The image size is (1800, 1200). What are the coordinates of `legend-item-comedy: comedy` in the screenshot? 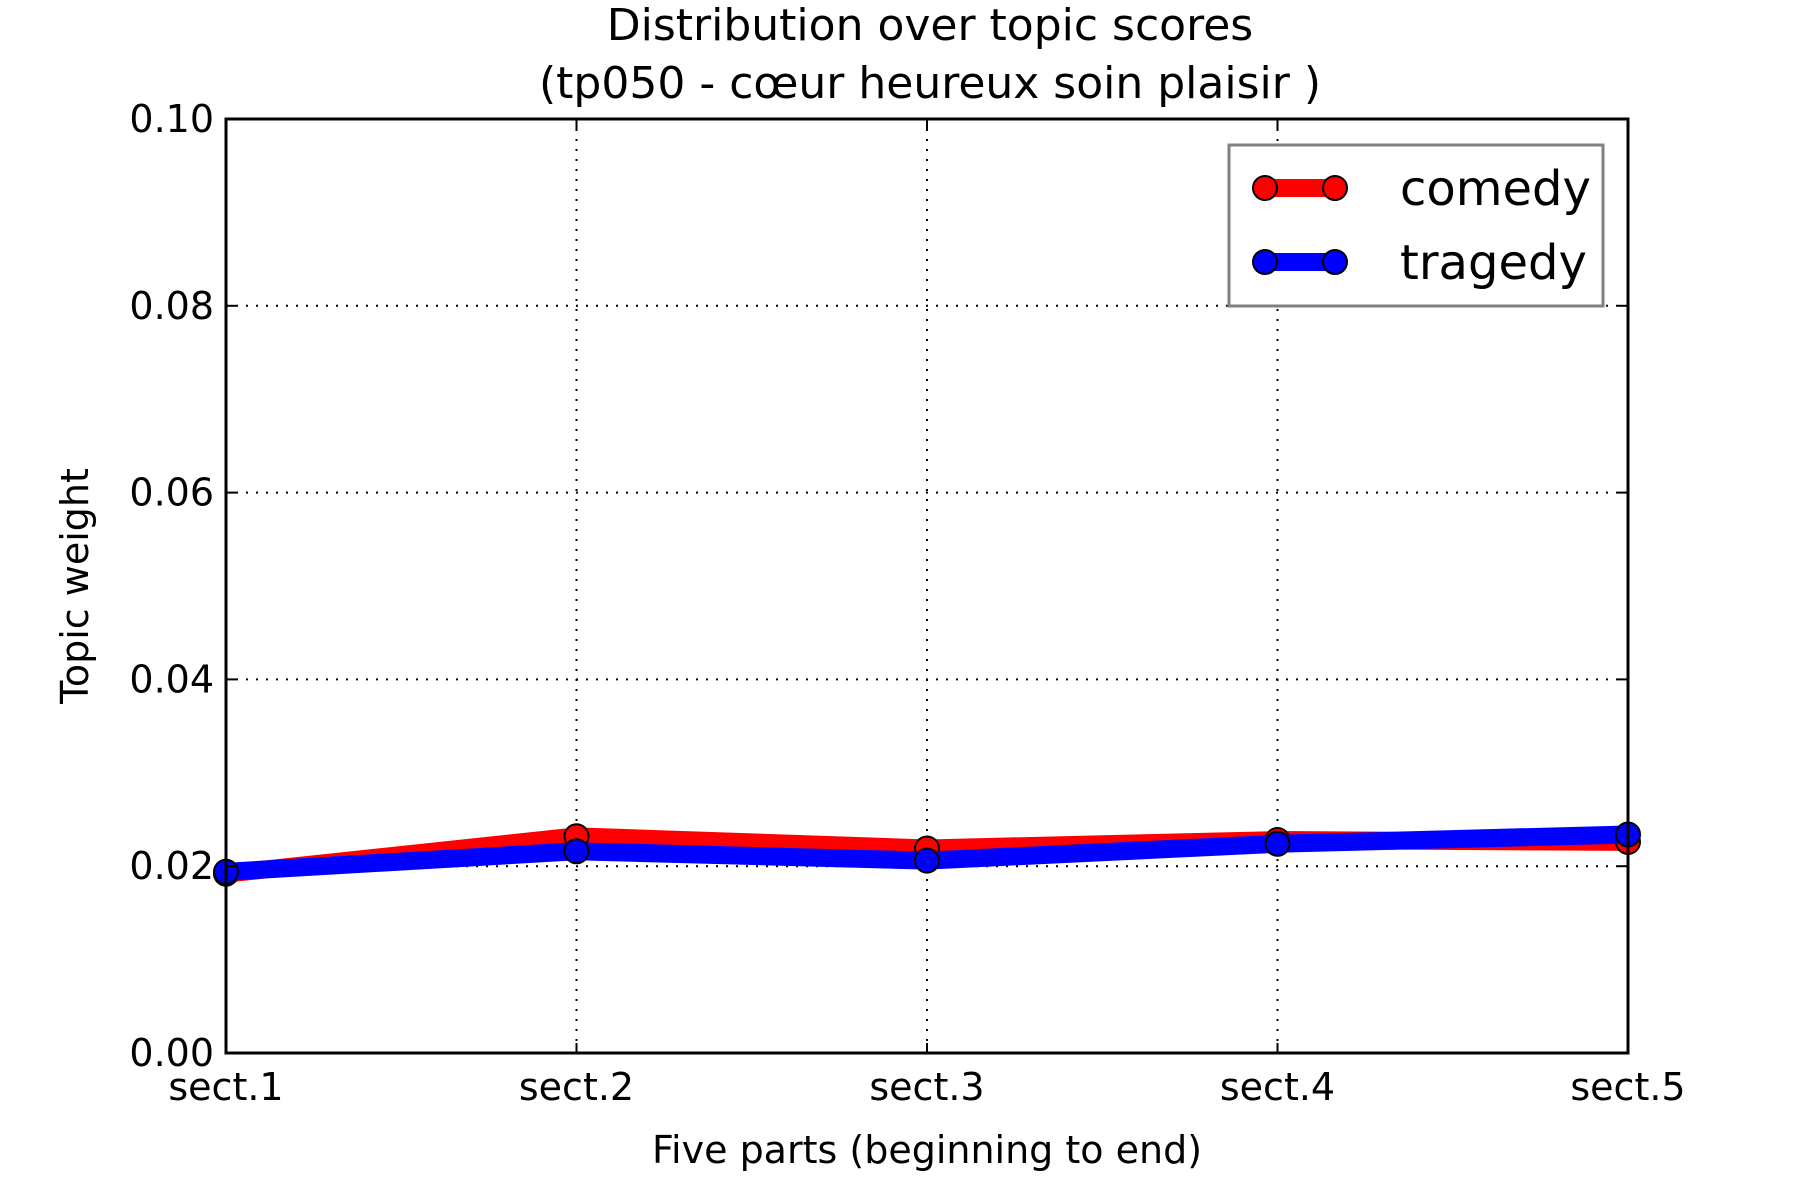 It's located at (1421, 189).